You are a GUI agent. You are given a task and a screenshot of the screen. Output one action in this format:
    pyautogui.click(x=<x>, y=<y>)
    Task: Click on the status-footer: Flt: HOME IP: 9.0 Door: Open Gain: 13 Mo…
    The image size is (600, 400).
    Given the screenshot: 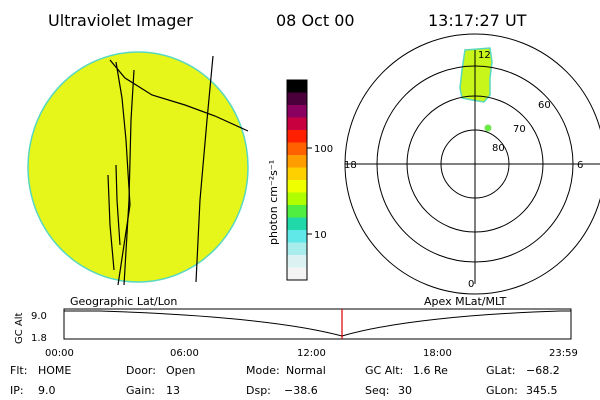 What is the action you would take?
    pyautogui.click(x=285, y=380)
    